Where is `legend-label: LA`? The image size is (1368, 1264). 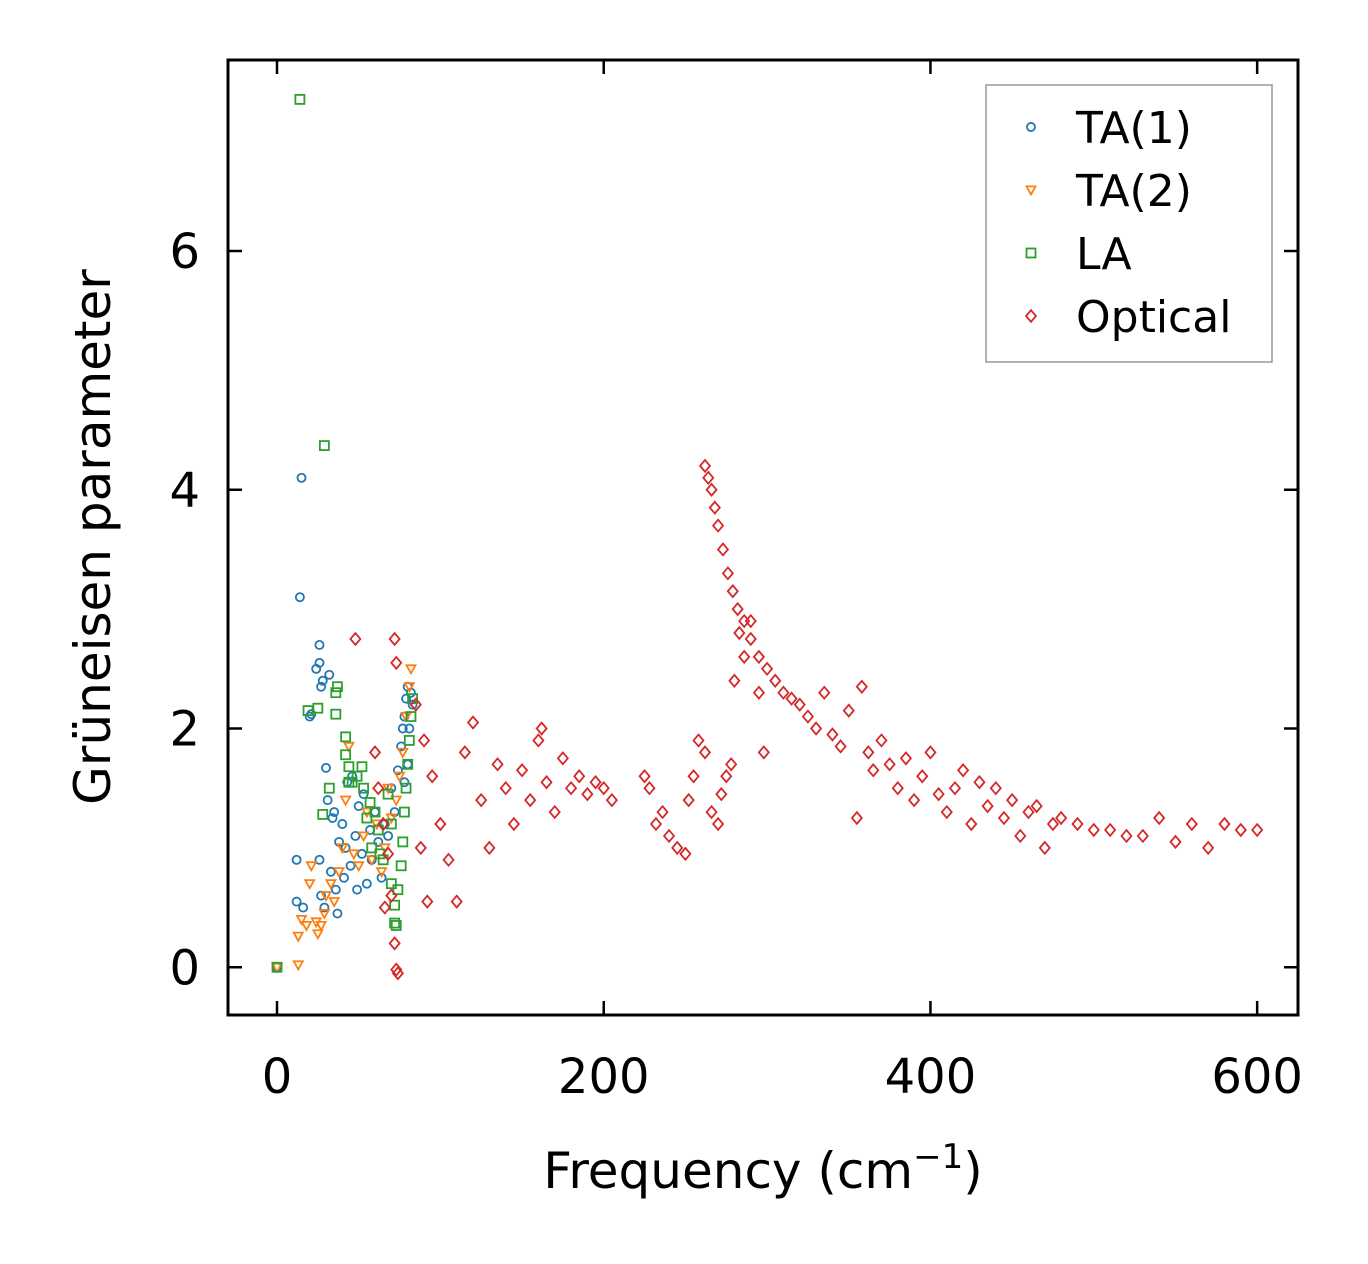 legend-label: LA is located at coordinates (1104, 254).